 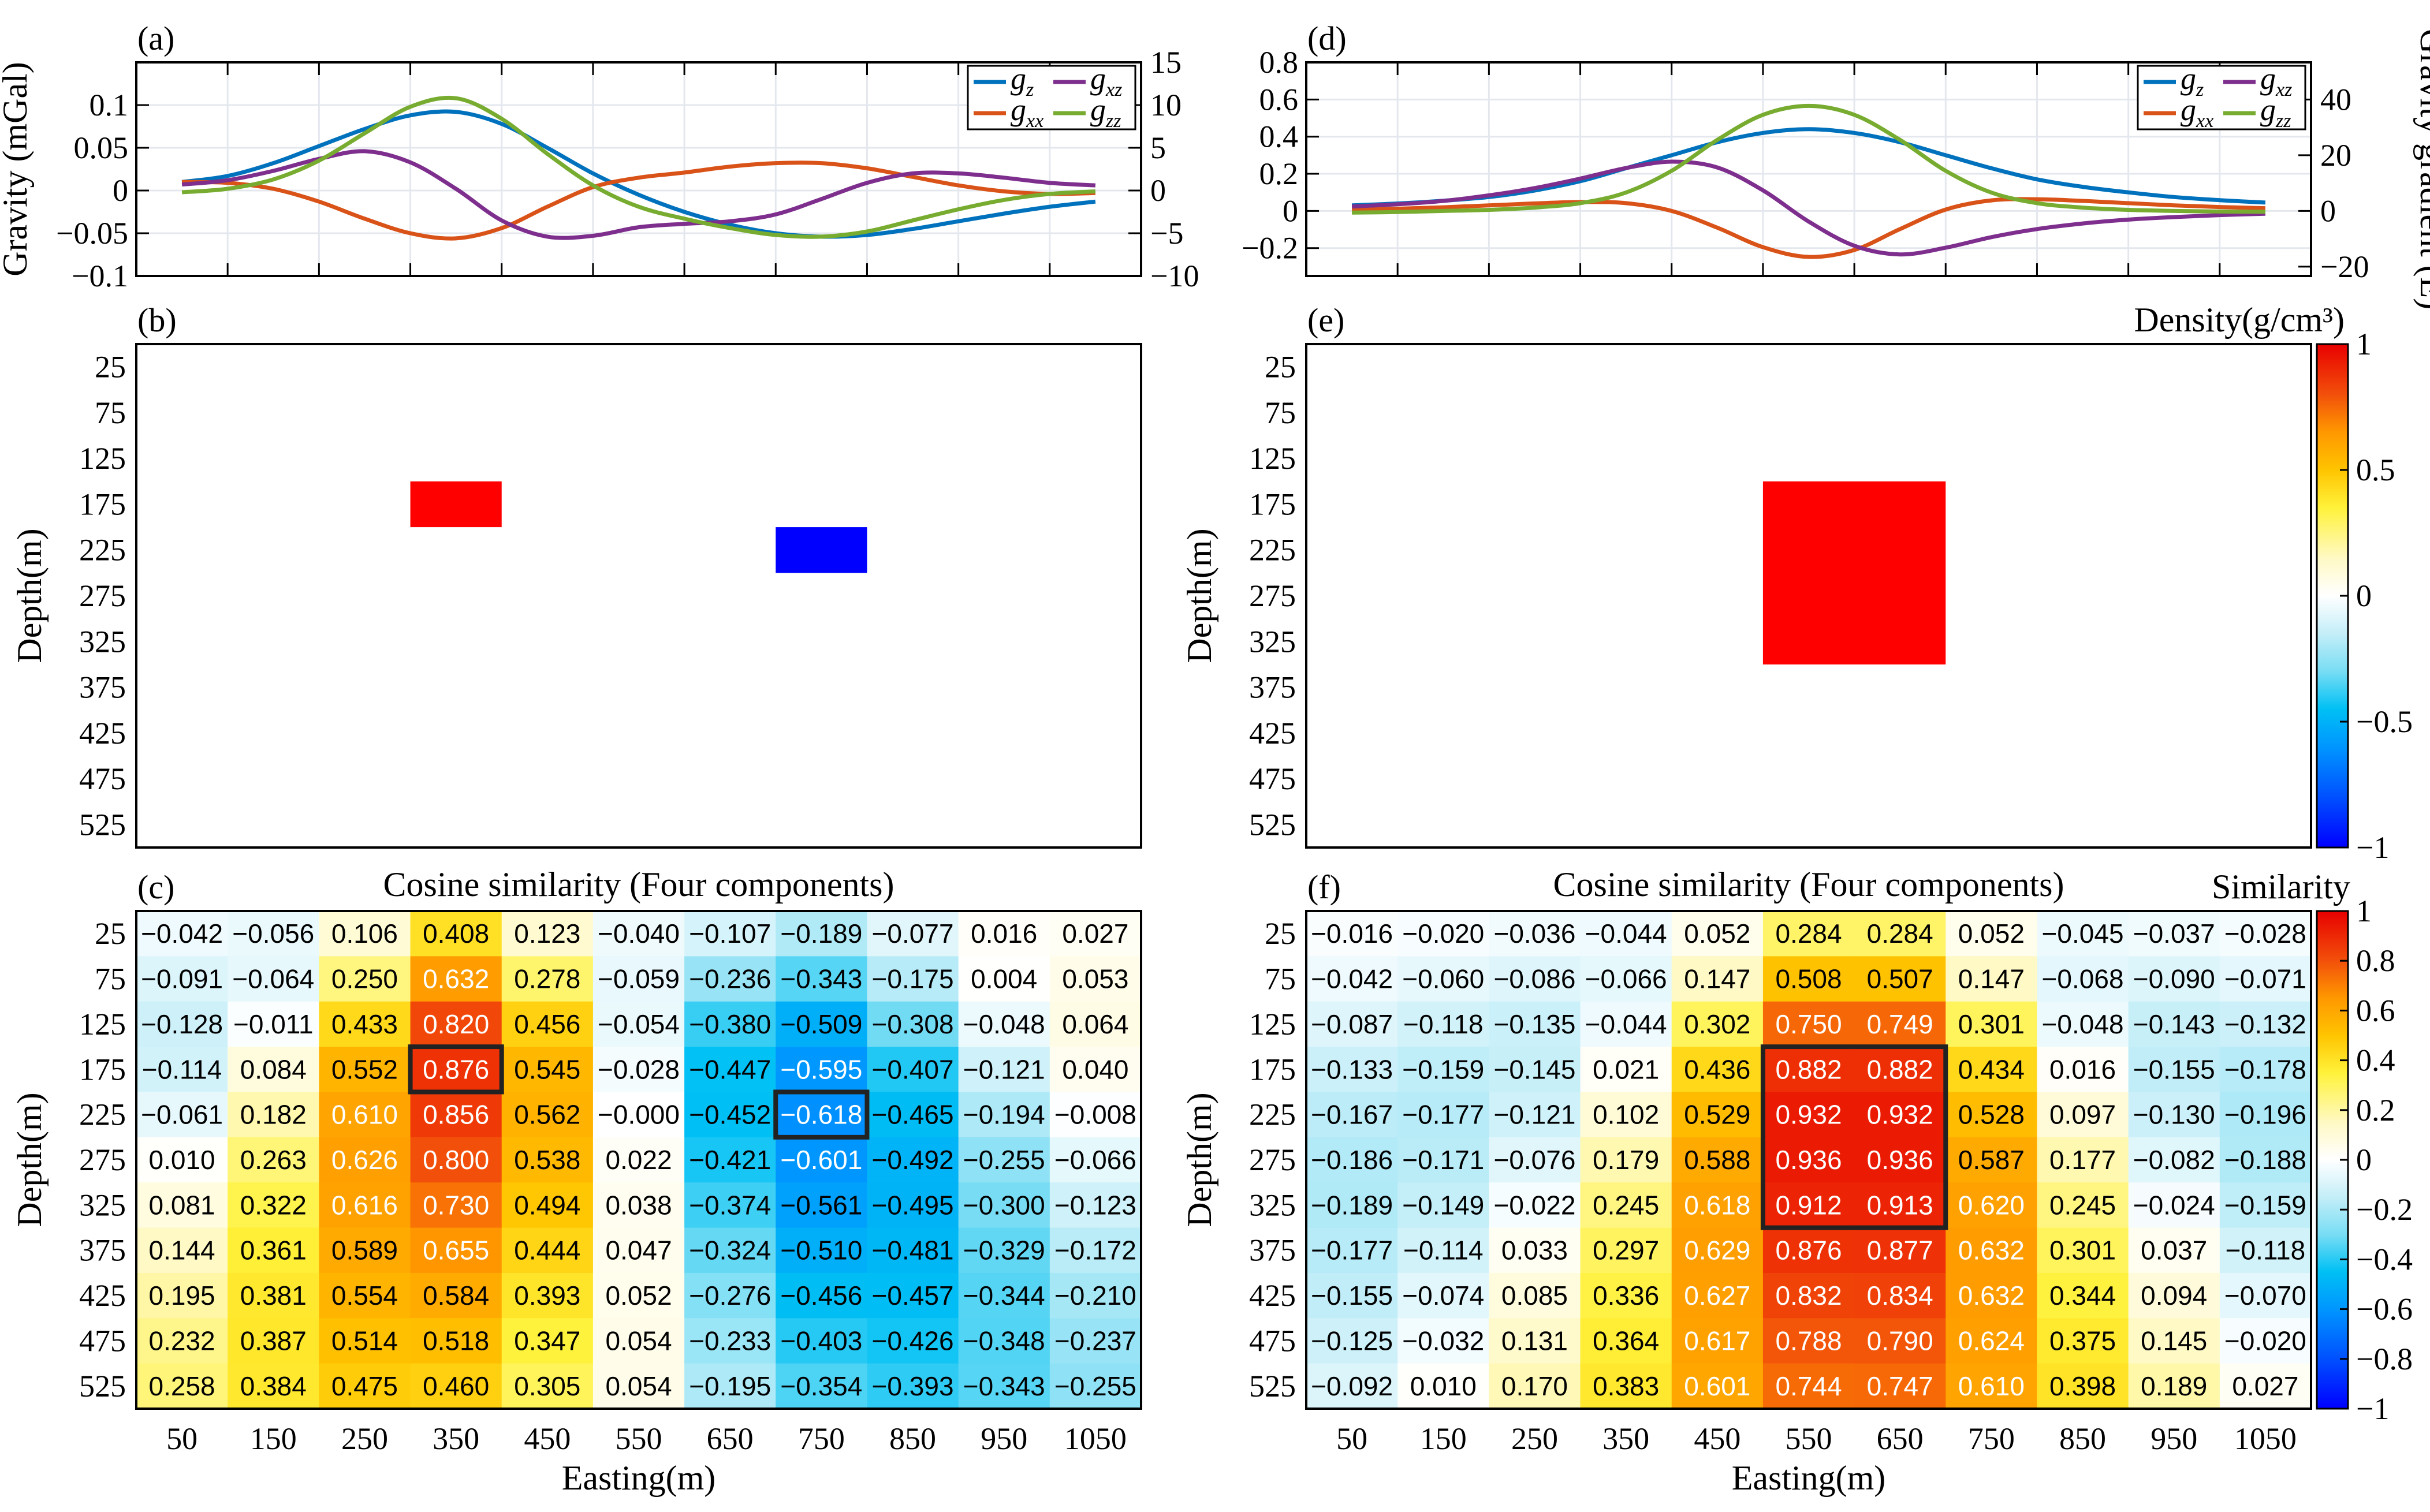 I want to click on cell-value-label: −0.189, so click(x=821, y=934).